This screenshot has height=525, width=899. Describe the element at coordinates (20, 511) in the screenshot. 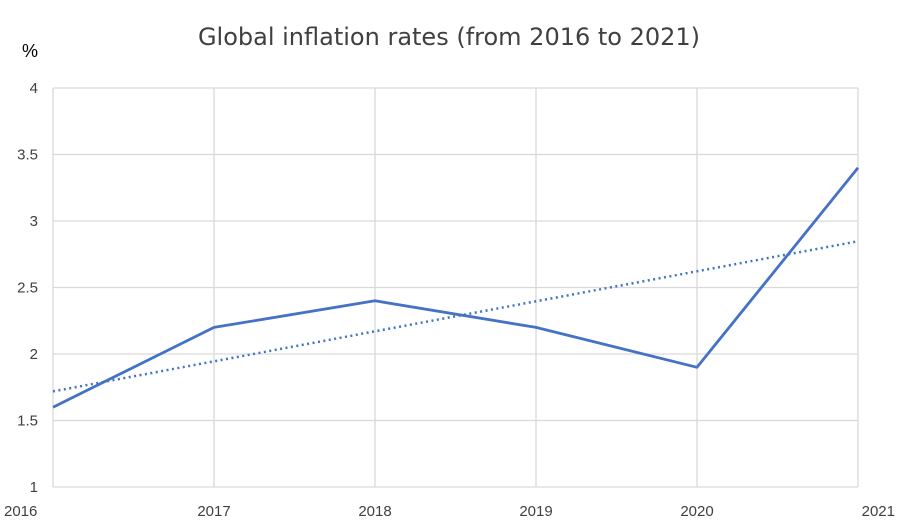

I see `x-tick-label-0: 2016` at that location.